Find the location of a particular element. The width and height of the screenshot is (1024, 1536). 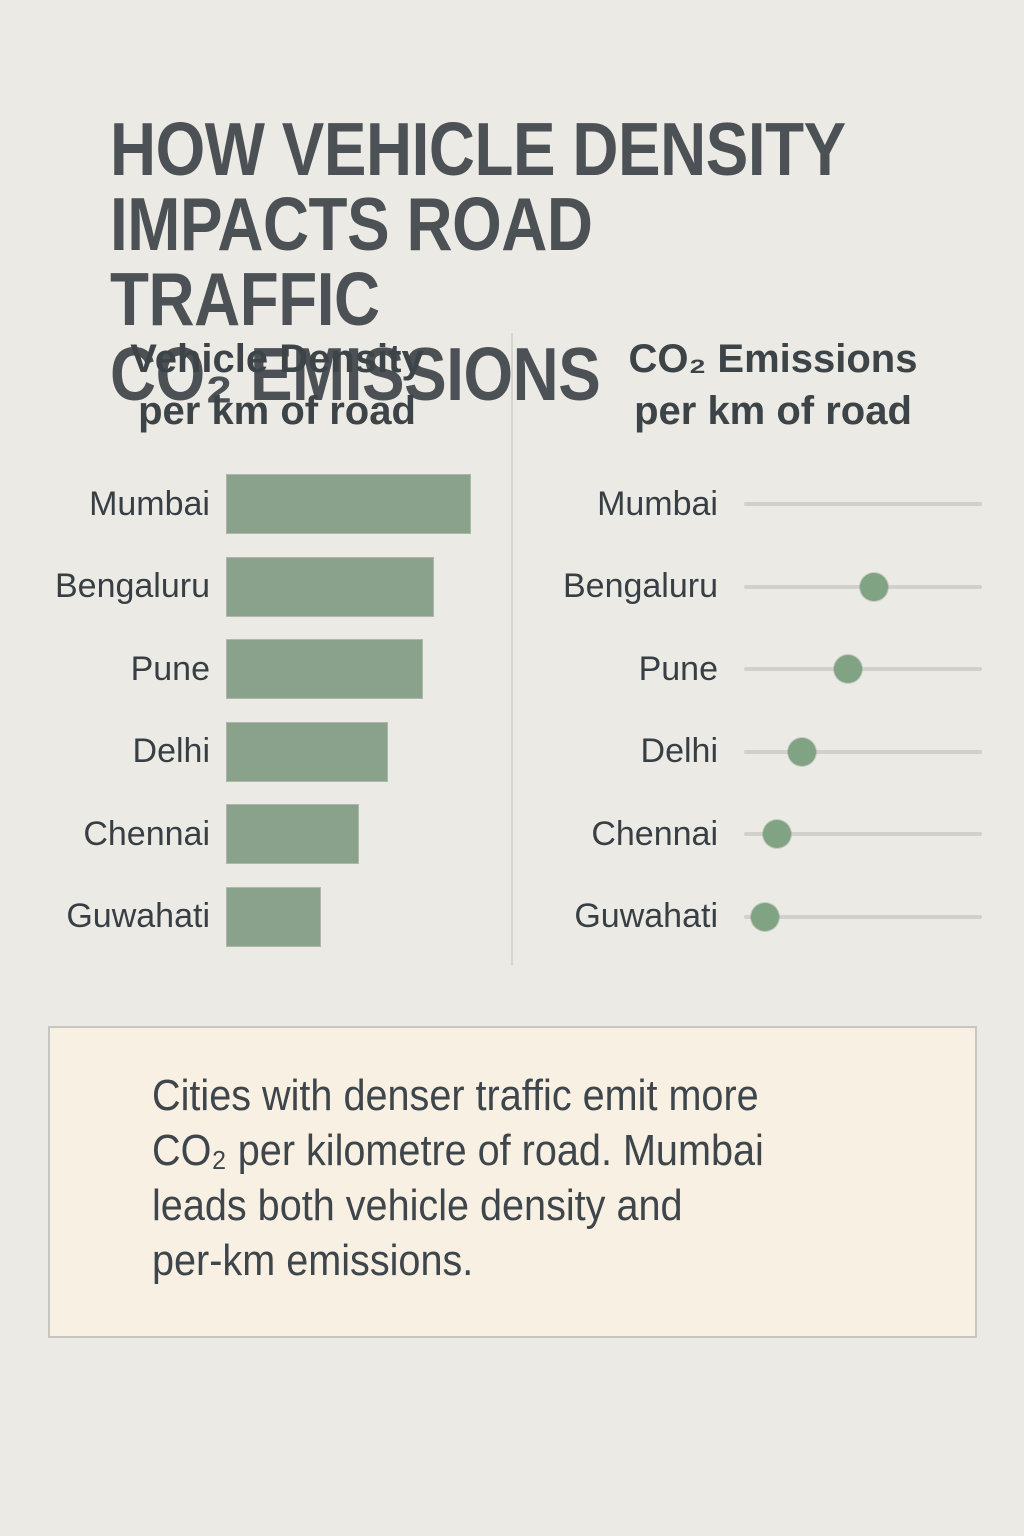

dot-row: Guwahati is located at coordinates (768, 917).